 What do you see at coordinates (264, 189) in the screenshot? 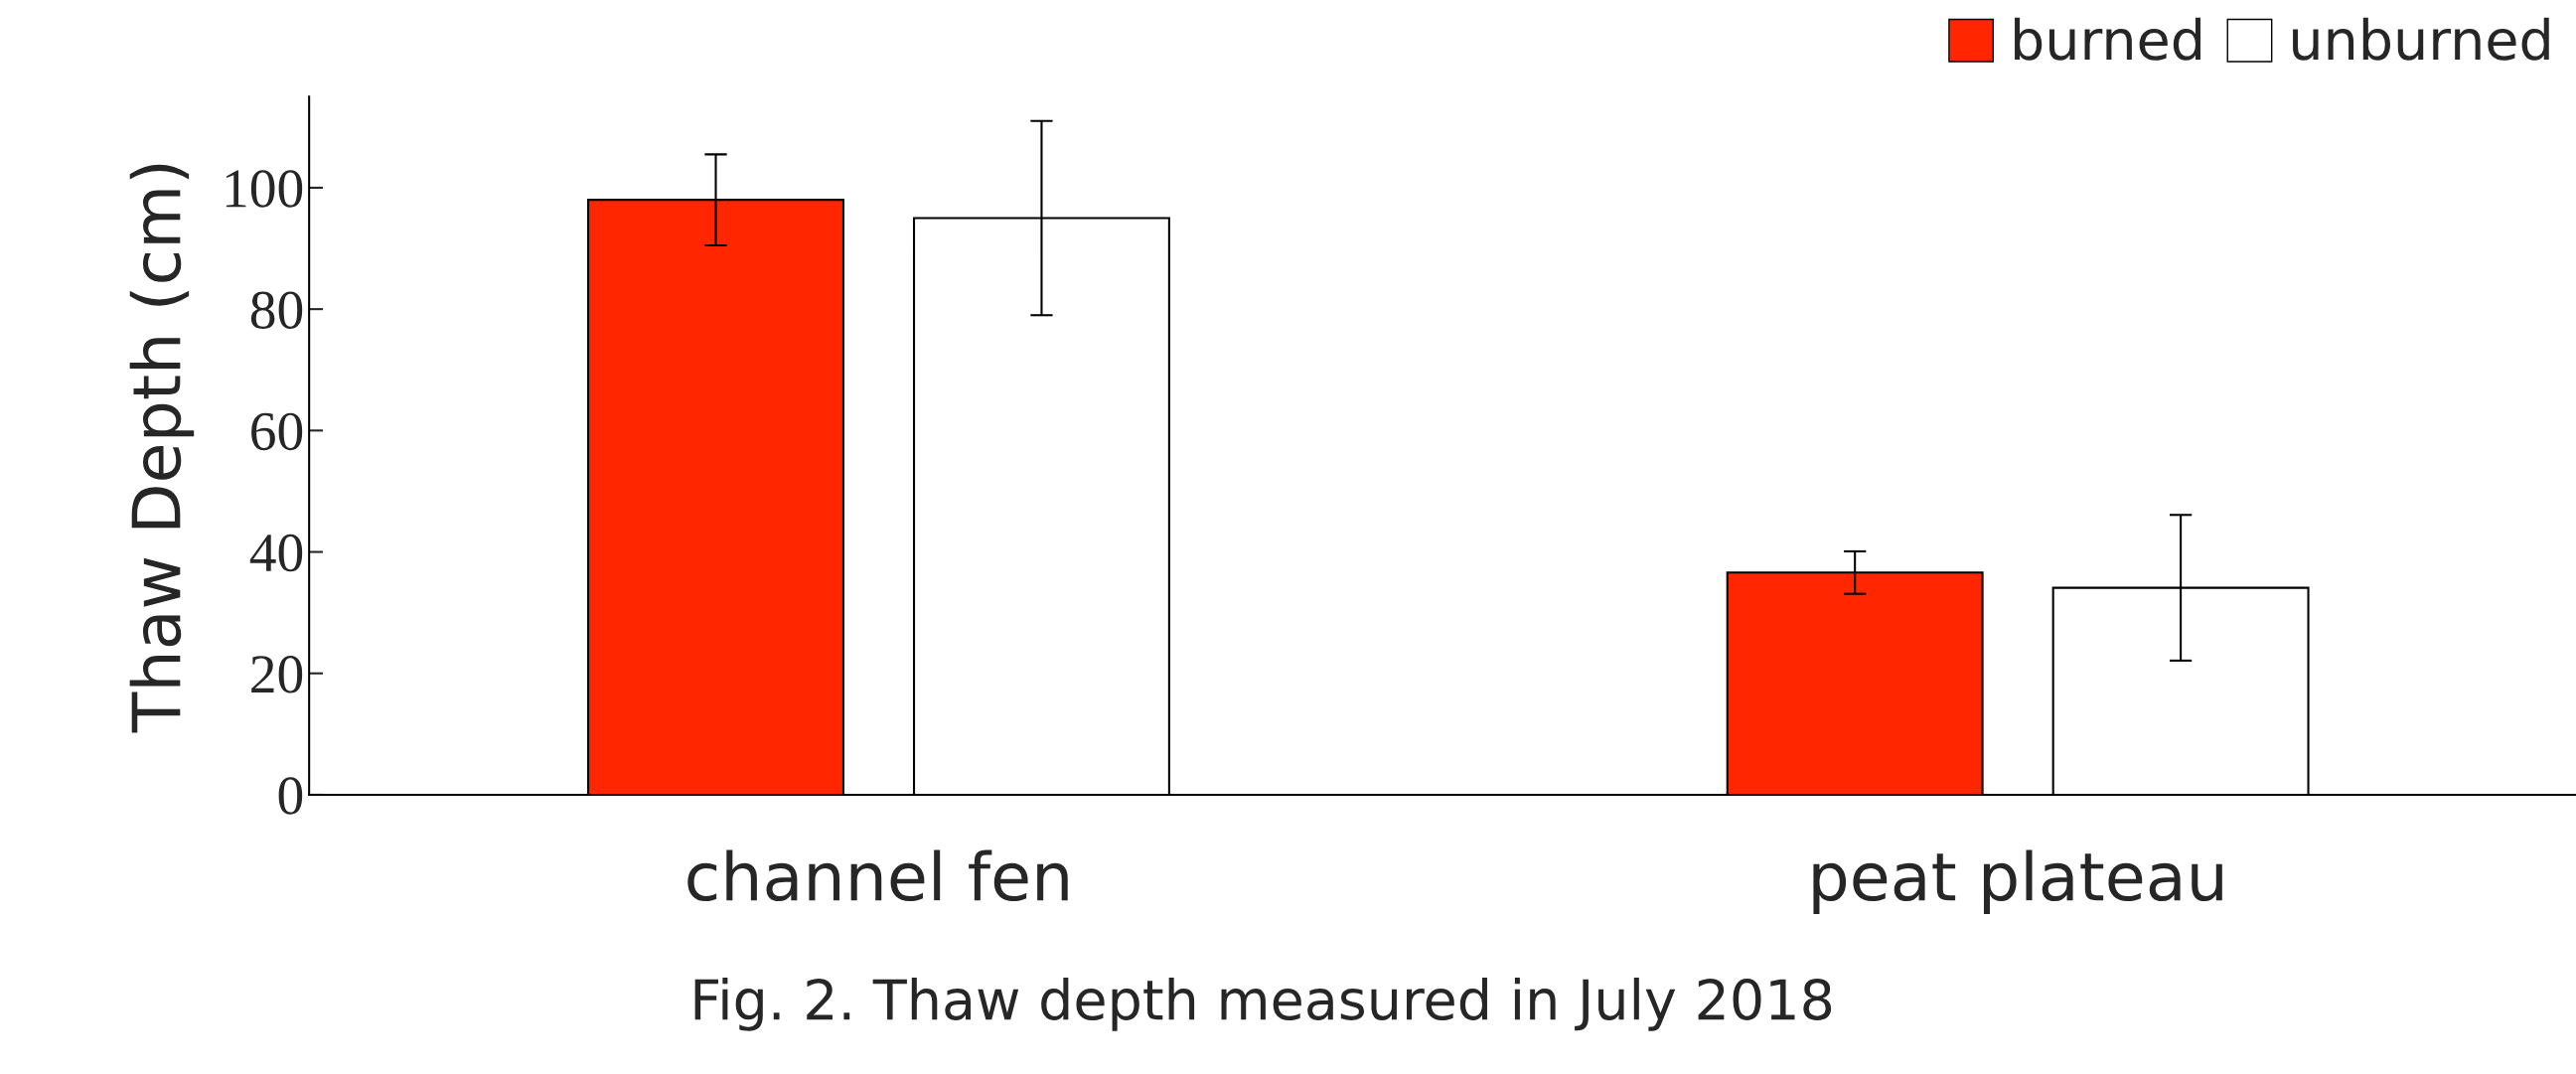
I see `y-tick-label: 100` at bounding box center [264, 189].